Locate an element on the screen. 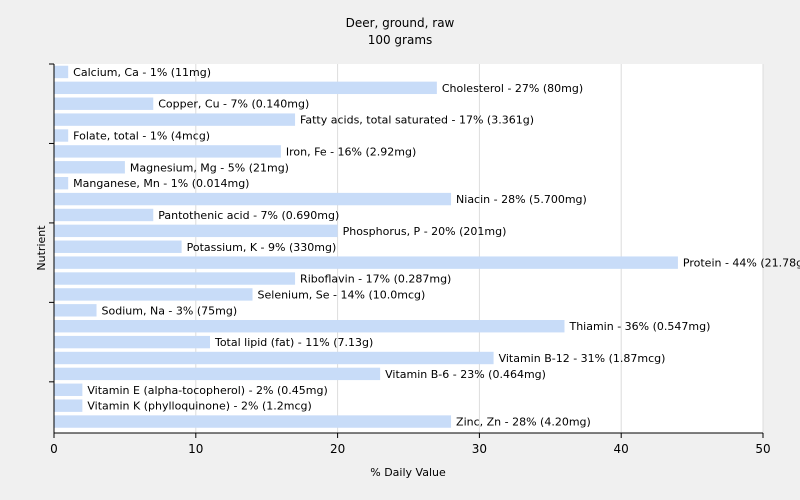 This screenshot has height=500, width=800. y-axis-title: Nutrient is located at coordinates (41, 248).